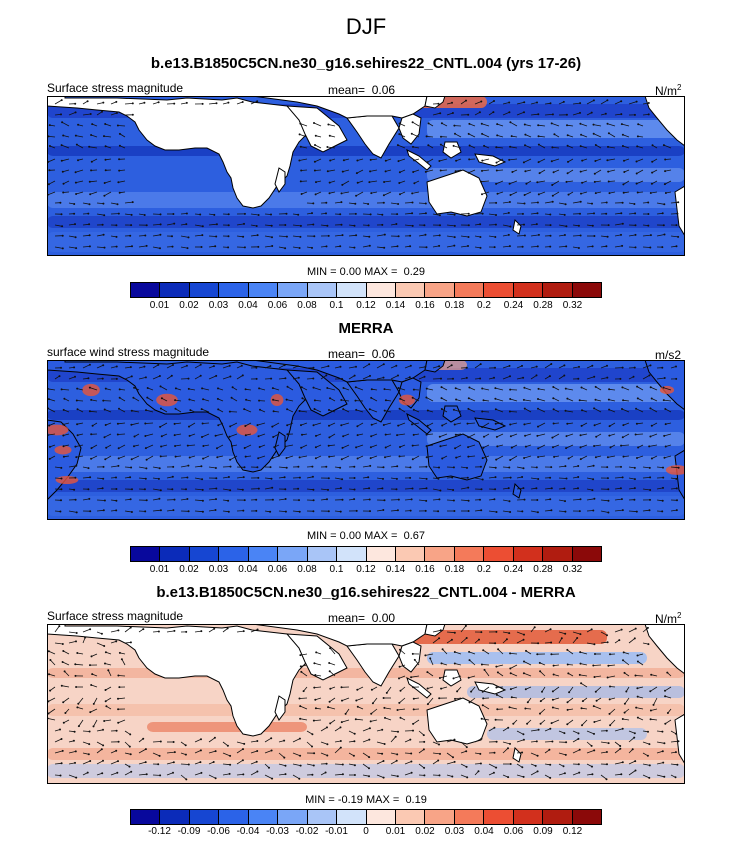 The height and width of the screenshot is (842, 732). I want to click on map-high-stress-patch, so click(277, 400).